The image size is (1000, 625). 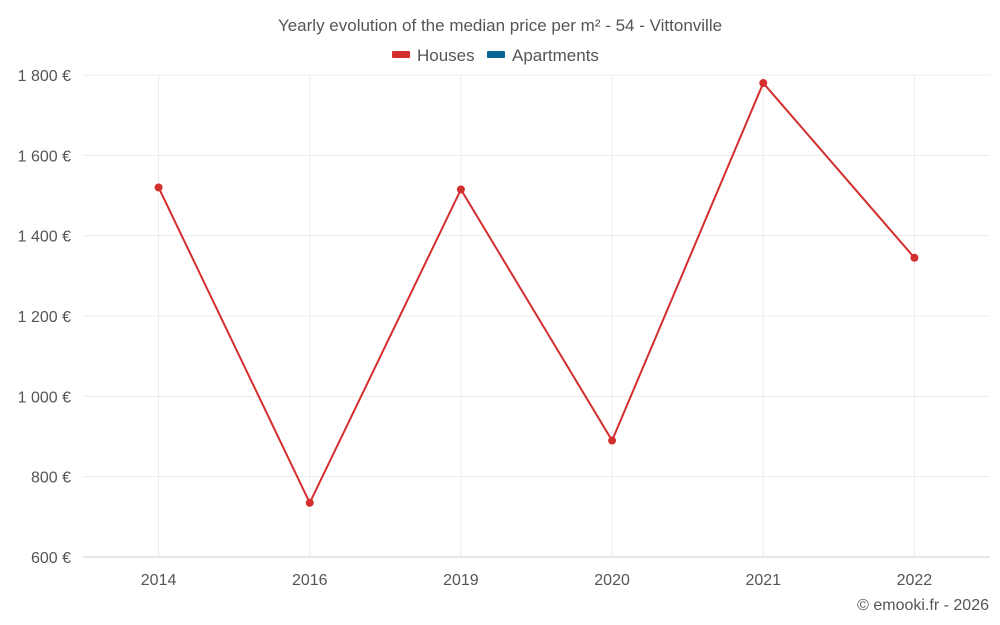 What do you see at coordinates (44, 156) in the screenshot?
I see `y-tick-label: 1 600 €` at bounding box center [44, 156].